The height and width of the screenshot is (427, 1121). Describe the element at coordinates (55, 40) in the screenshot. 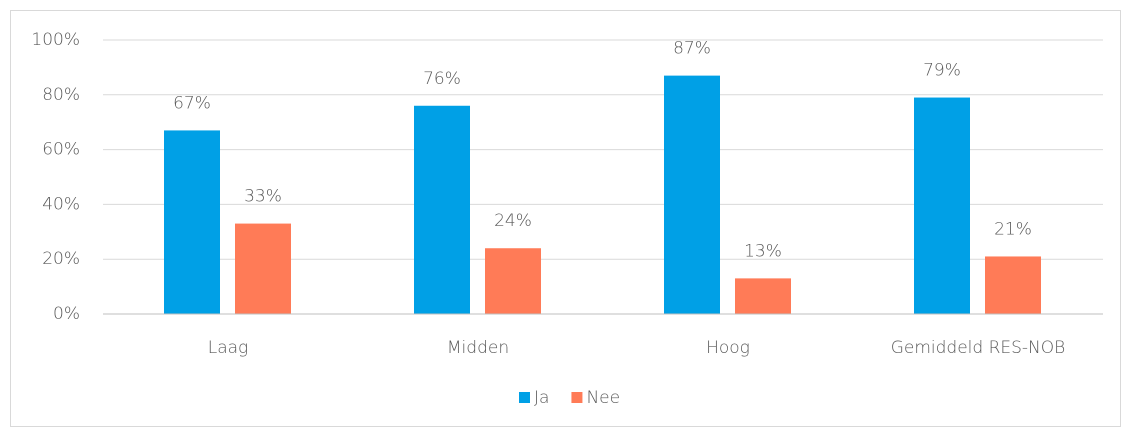

I see `y-tick-label: 100%` at that location.